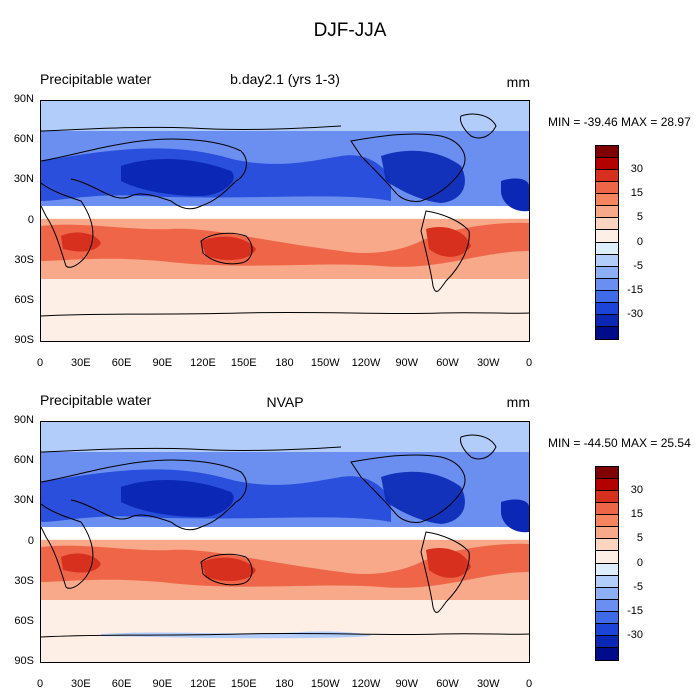  Describe the element at coordinates (285, 79) in the screenshot. I see `panel-case-title: b.day2.1 (yrs 1-3)` at that location.